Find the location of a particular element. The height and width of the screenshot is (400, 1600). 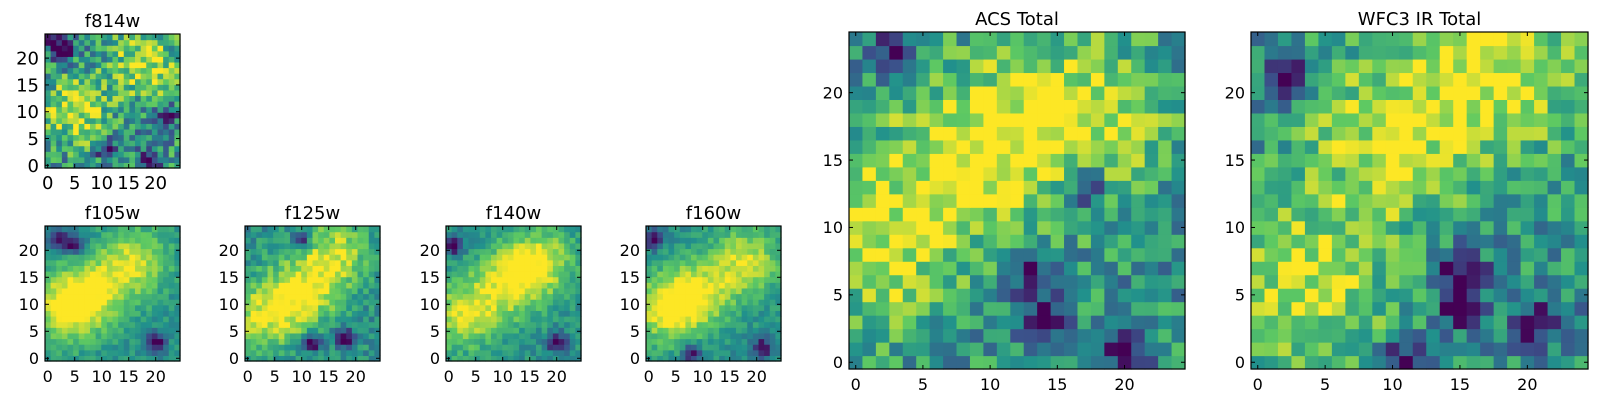

axes-frame is located at coordinates (312, 293).